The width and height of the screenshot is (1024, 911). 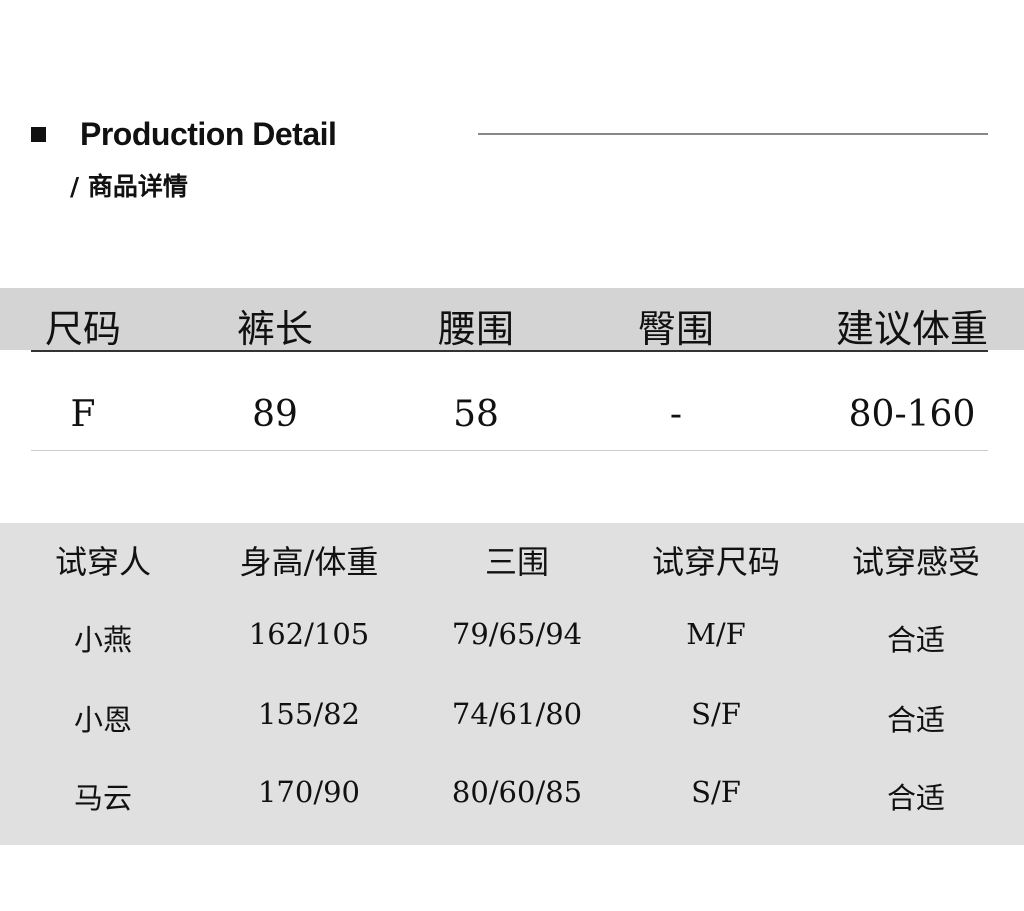 What do you see at coordinates (676, 329) in the screenshot?
I see `size-table-header-cell: 臀围` at bounding box center [676, 329].